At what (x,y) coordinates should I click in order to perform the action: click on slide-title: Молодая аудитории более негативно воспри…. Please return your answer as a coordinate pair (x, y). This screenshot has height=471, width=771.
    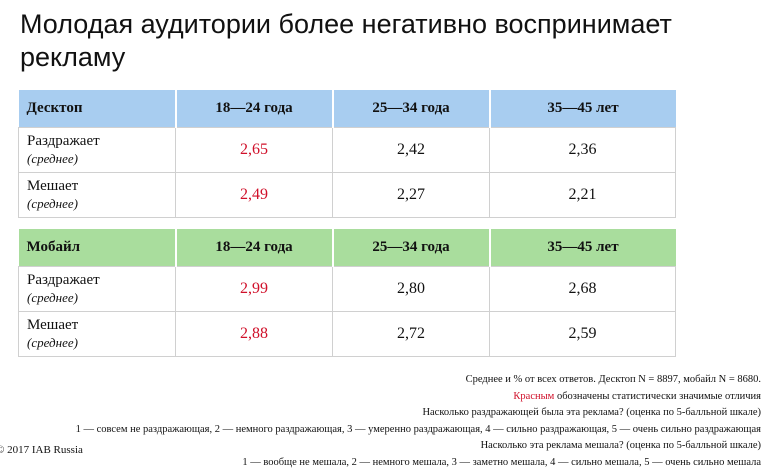
    Looking at the image, I should click on (385, 41).